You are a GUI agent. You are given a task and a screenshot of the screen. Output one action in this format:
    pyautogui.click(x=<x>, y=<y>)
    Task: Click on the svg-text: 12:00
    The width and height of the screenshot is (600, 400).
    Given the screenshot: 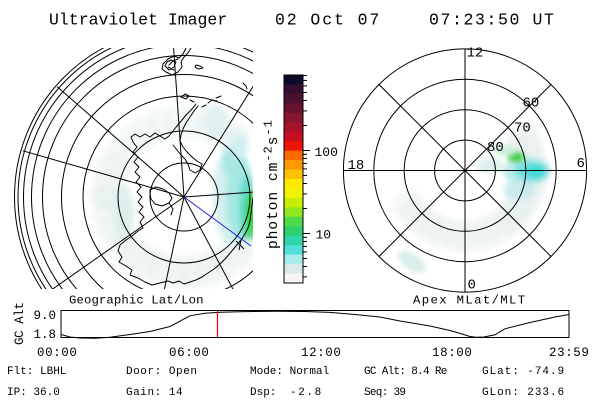 What is the action you would take?
    pyautogui.click(x=321, y=353)
    